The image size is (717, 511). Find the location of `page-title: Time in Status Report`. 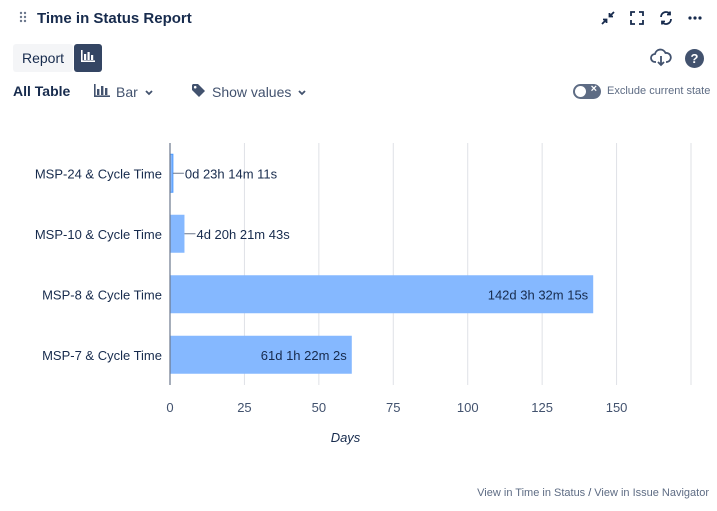

page-title: Time in Status Report is located at coordinates (114, 18).